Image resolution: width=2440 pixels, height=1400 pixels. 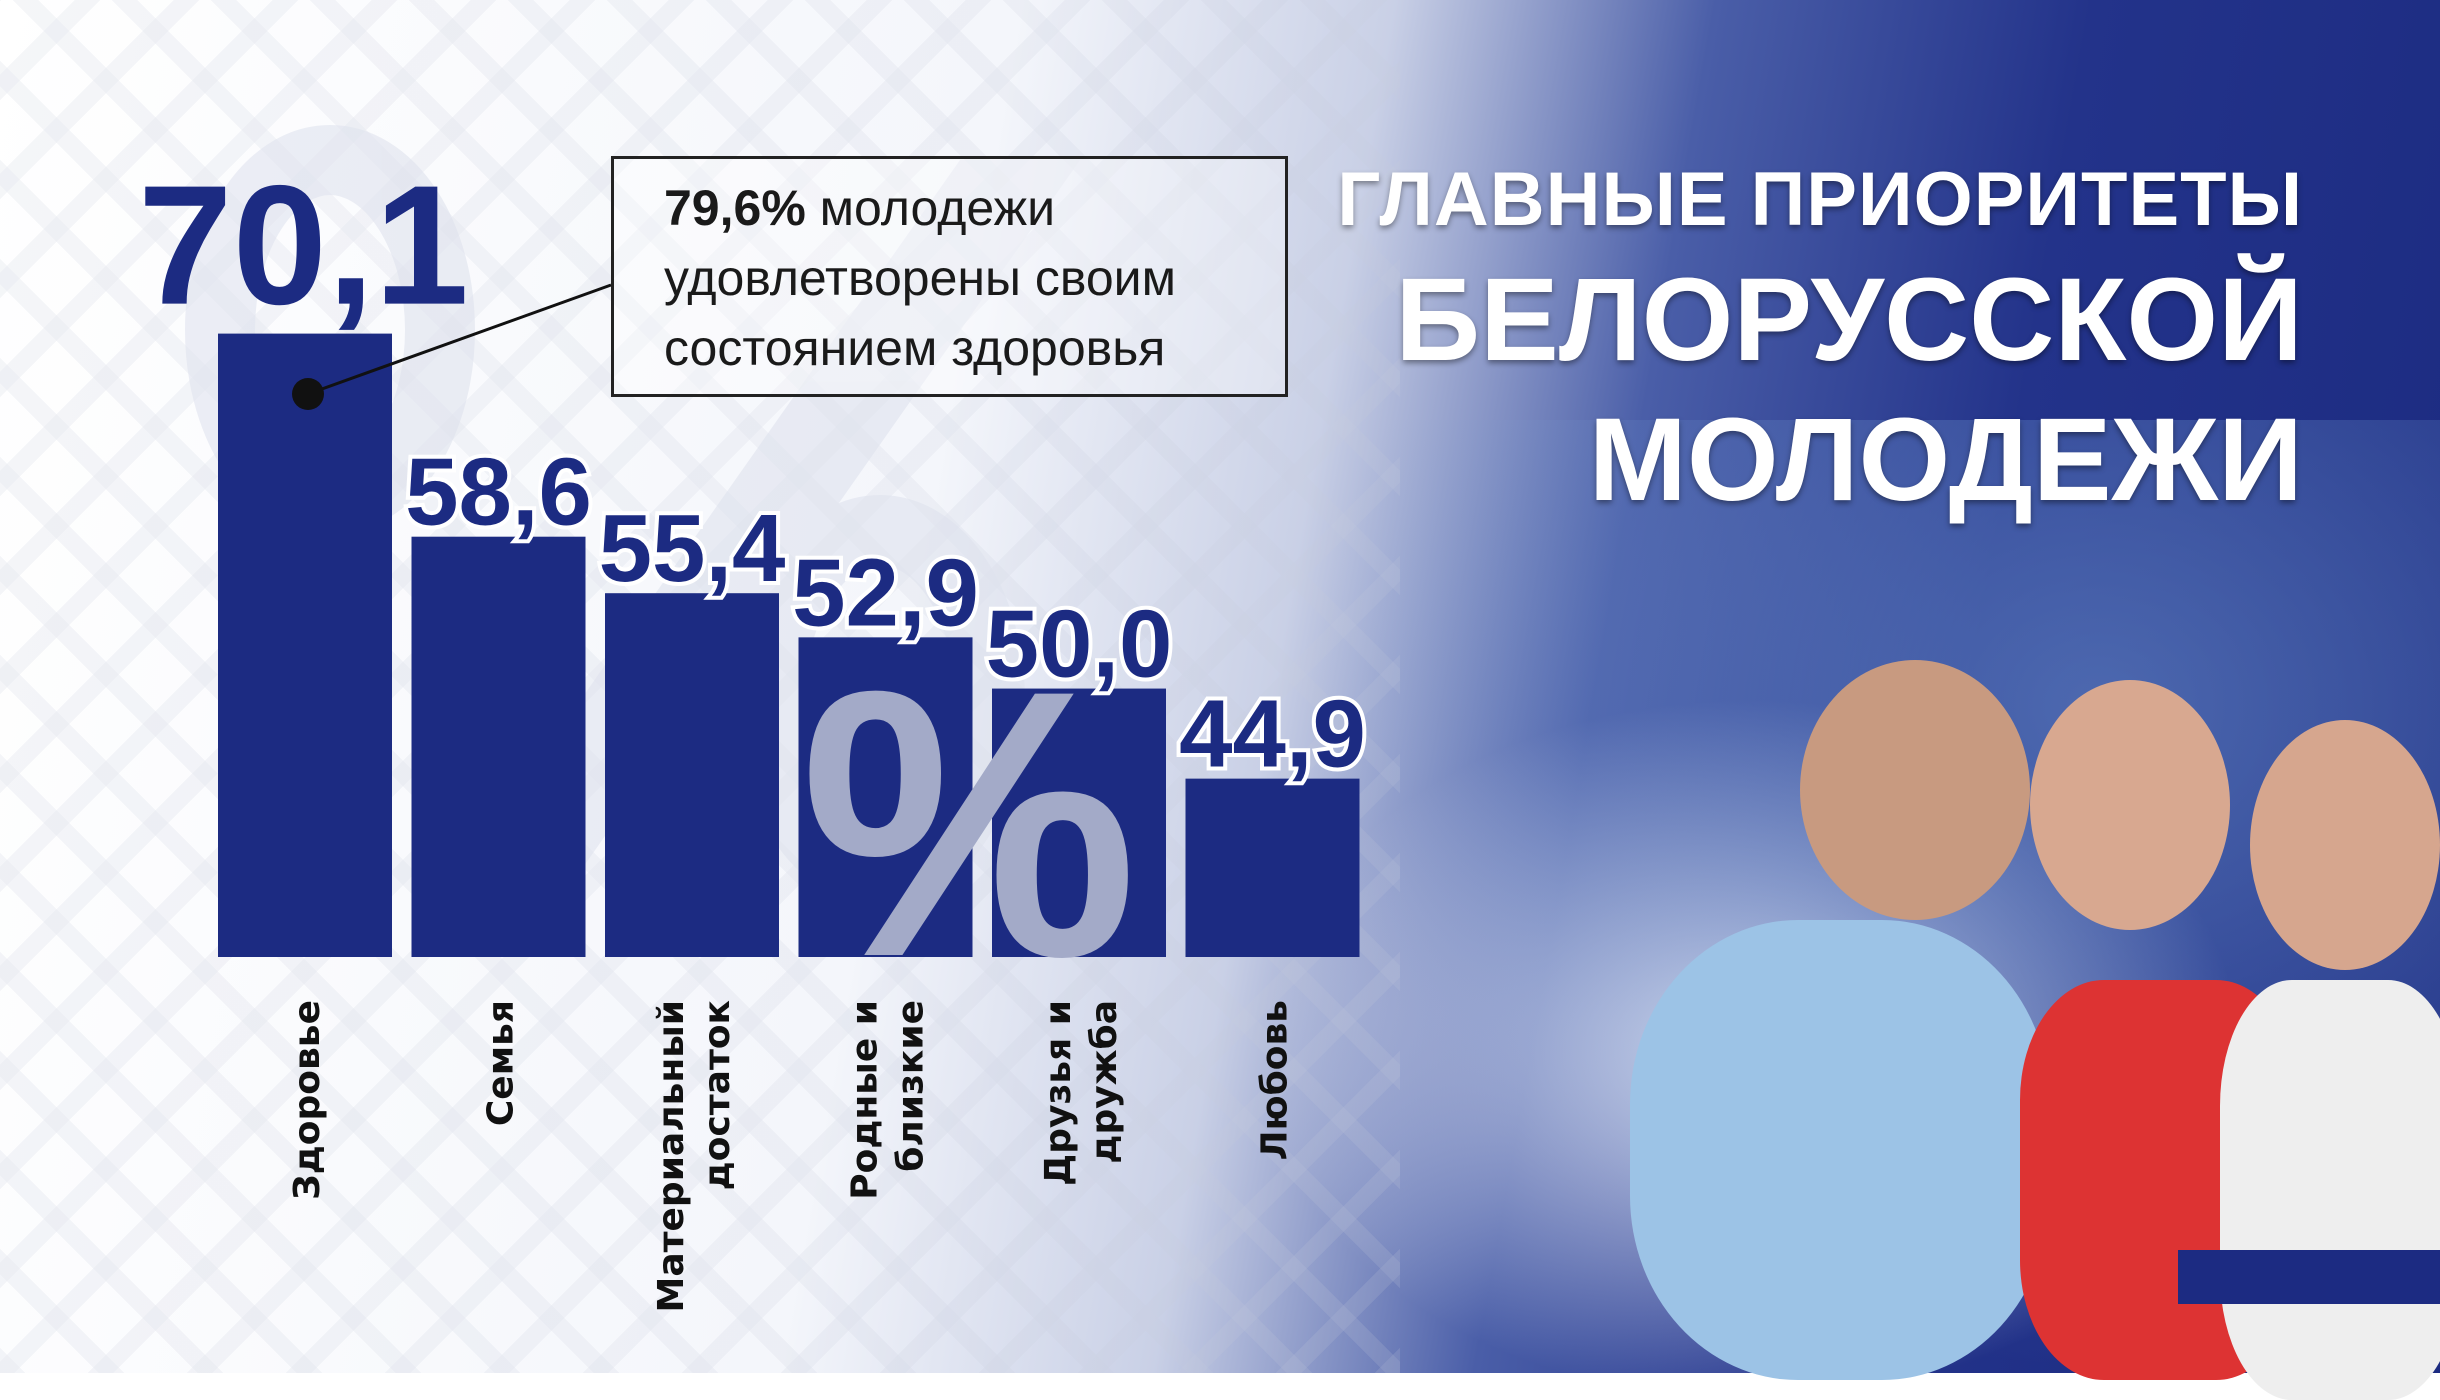 I want to click on value-label-4: 50,0, so click(x=1079, y=644).